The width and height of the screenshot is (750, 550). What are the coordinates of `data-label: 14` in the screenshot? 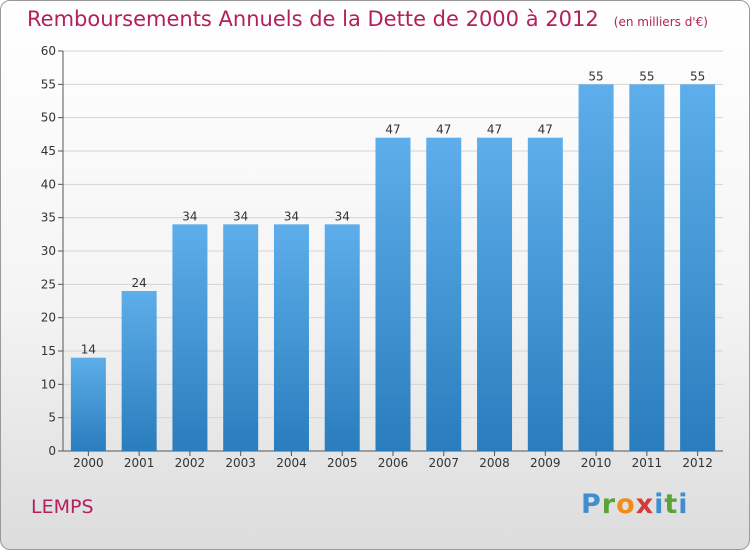 It's located at (88, 350).